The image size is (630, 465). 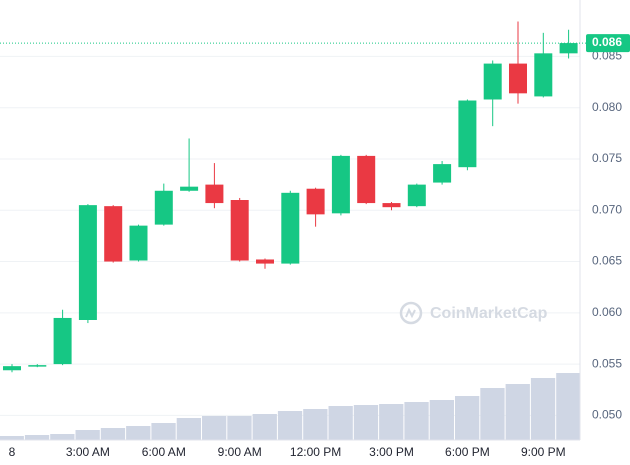 I want to click on x-tick-label: 6:00 PM, so click(x=467, y=452).